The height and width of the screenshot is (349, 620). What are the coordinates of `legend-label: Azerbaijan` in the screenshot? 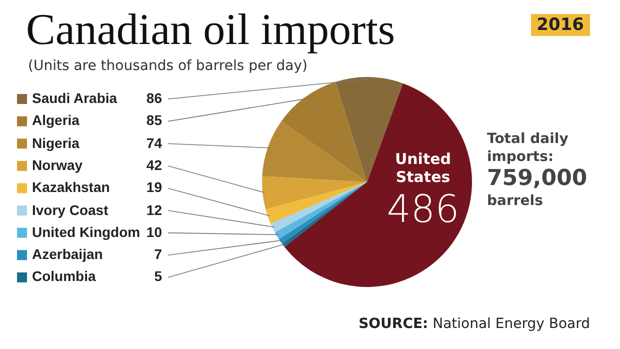 It's located at (67, 254).